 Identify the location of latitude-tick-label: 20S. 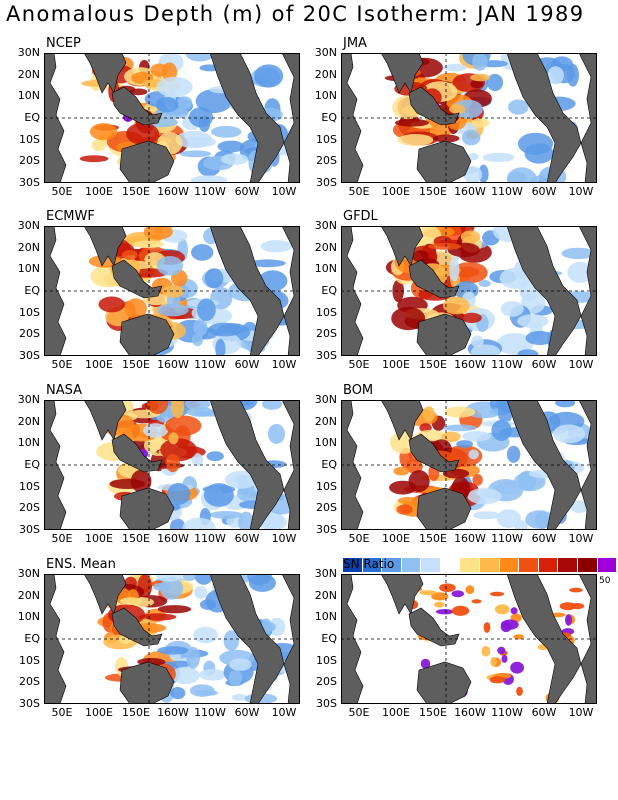
(29, 508).